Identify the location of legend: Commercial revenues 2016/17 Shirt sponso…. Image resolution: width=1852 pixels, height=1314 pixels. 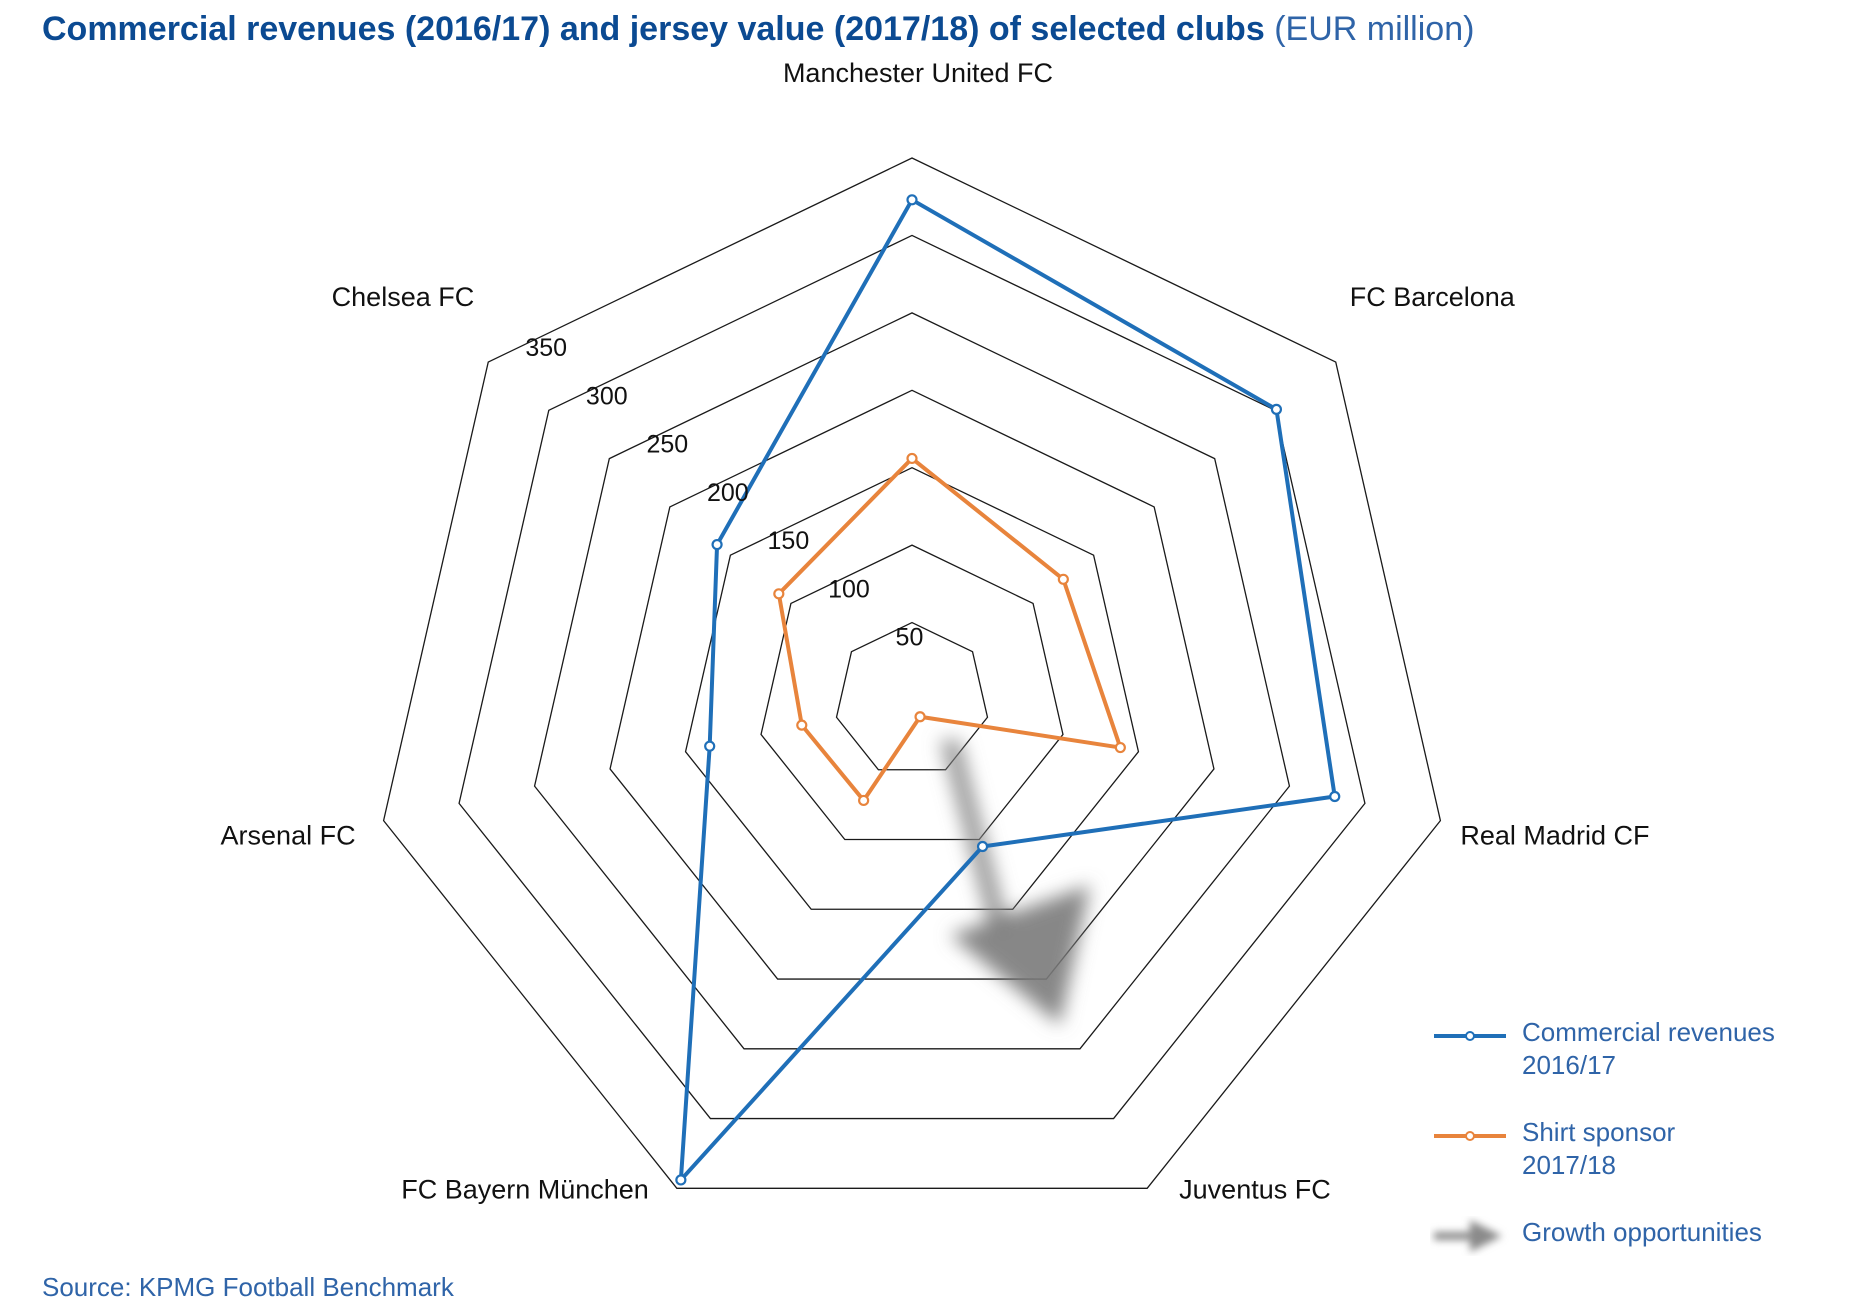
(1630, 1134).